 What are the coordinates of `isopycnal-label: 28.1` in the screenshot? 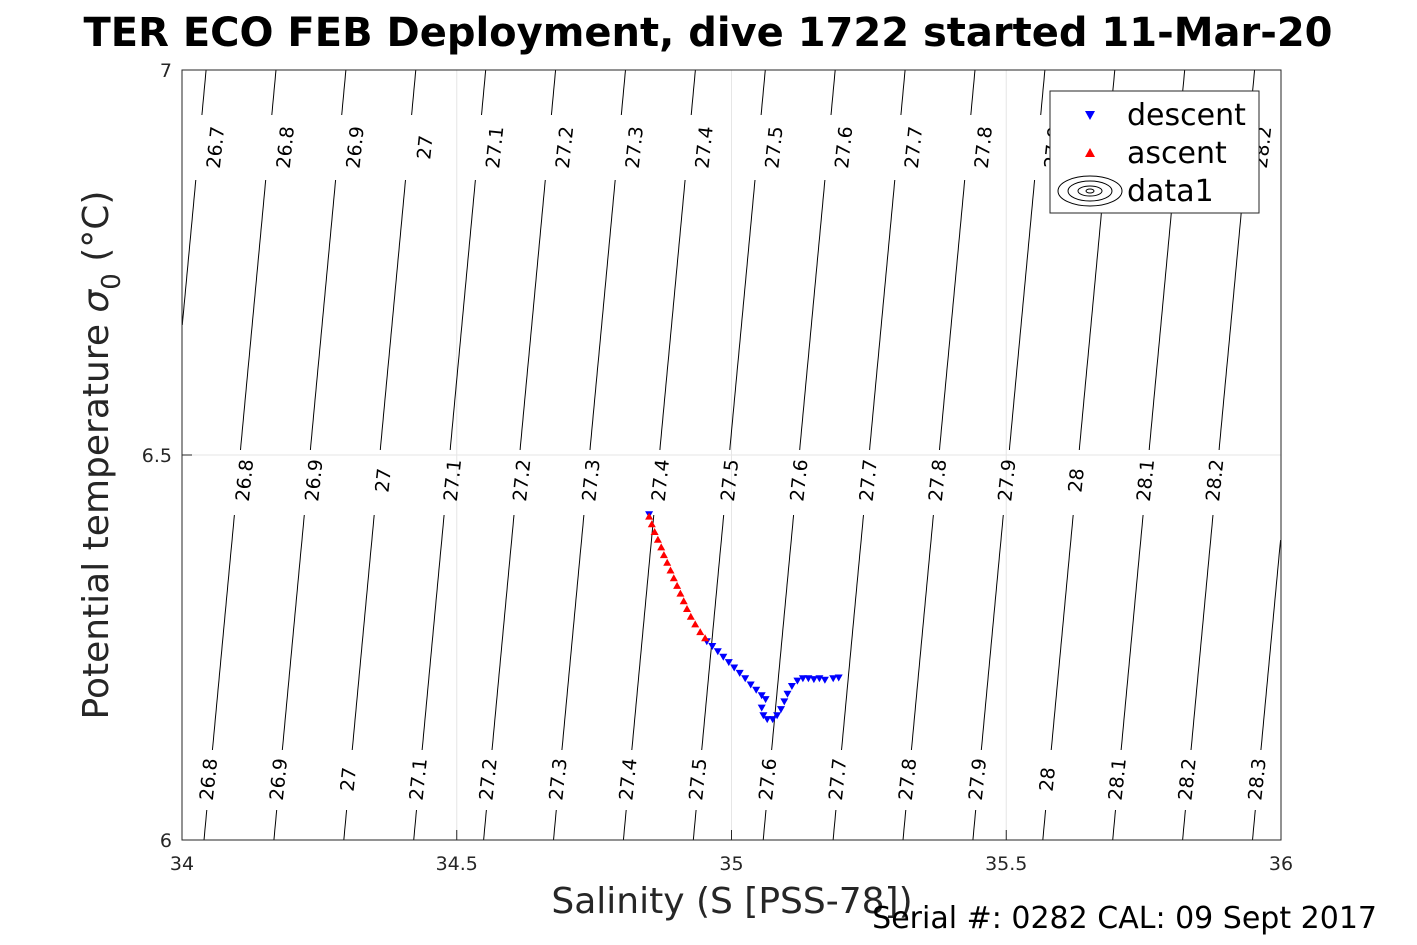 It's located at (1146, 480).